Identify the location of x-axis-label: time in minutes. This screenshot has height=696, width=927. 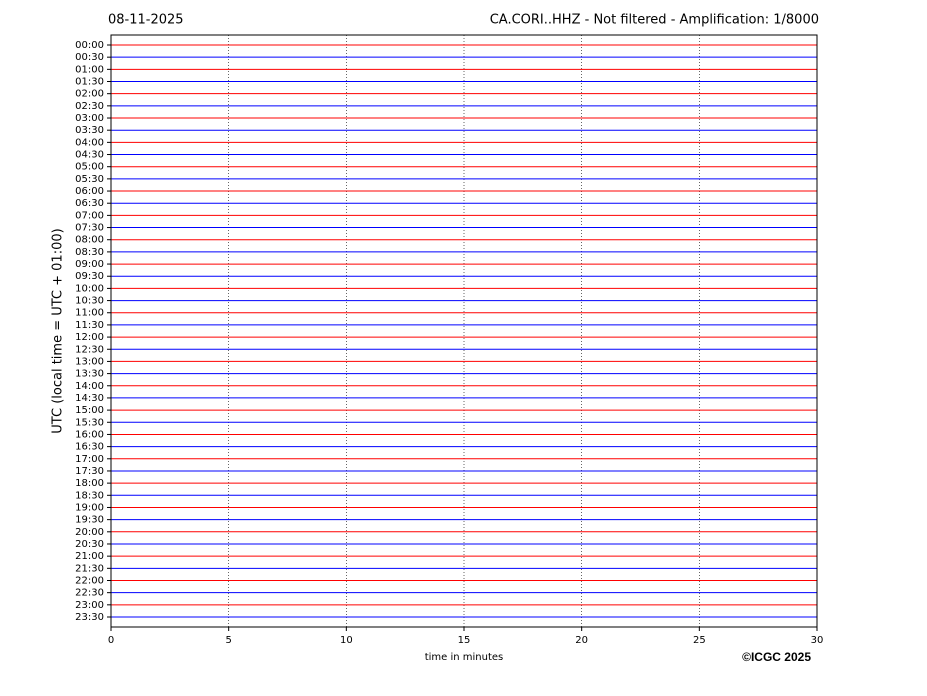
(464, 657).